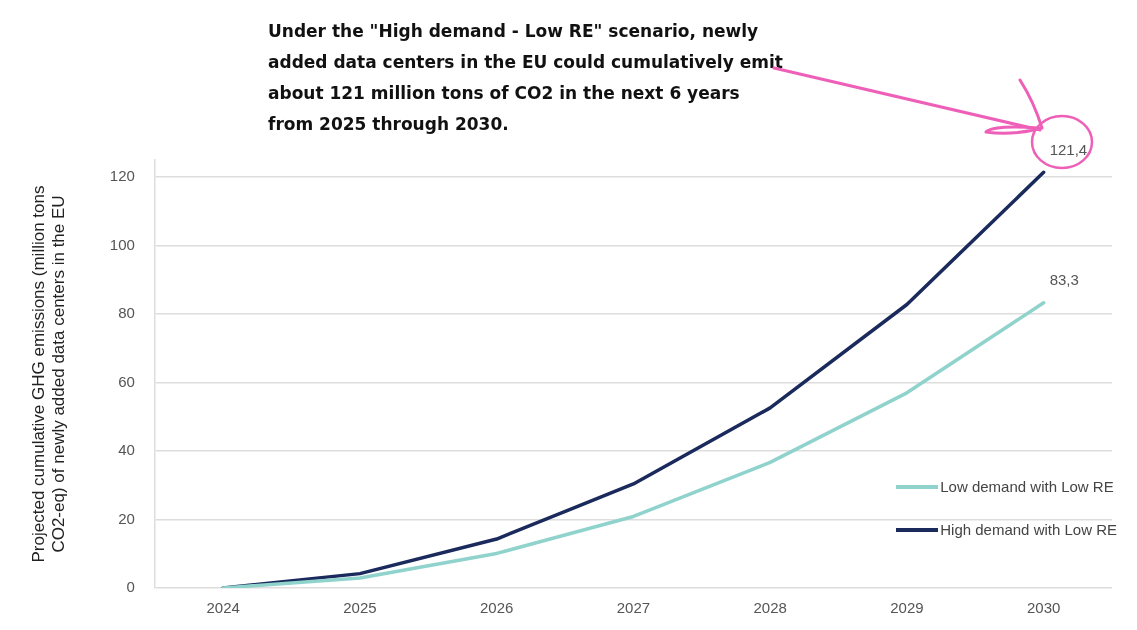  I want to click on legend-label: High demand with Low RE, so click(1028, 529).